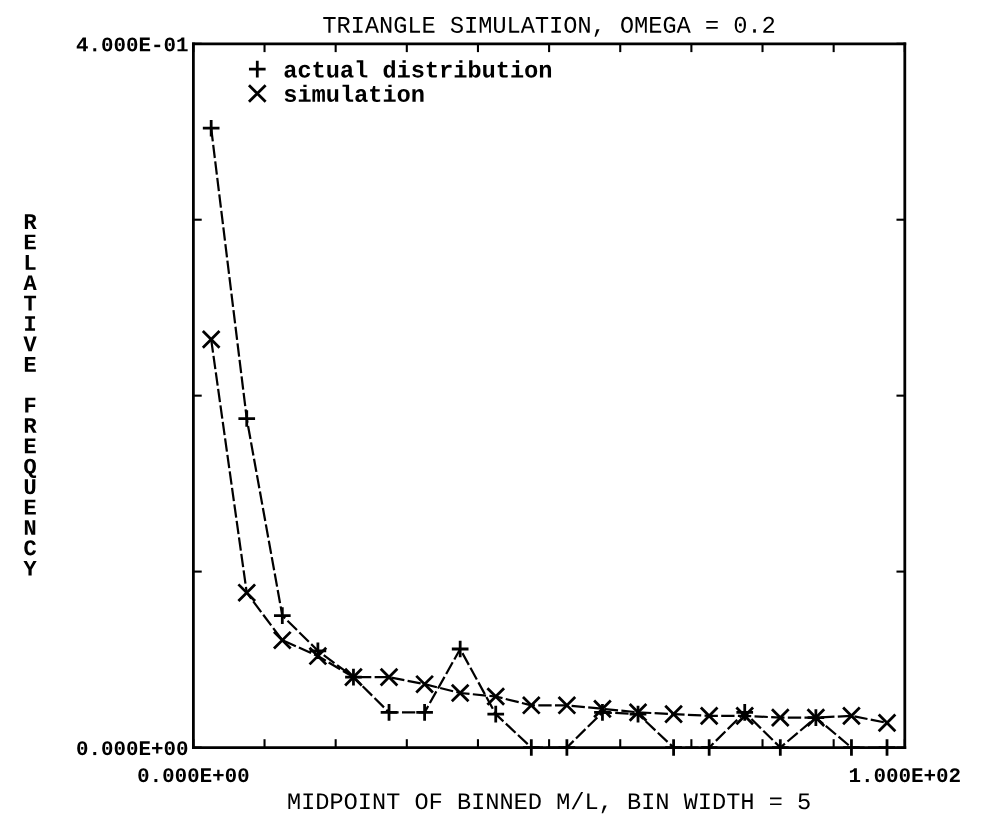 The height and width of the screenshot is (826, 1002). What do you see at coordinates (549, 802) in the screenshot?
I see `x-axis-title: MIDPOINT OF BINNED M/L, BIN WIDTH = 5` at bounding box center [549, 802].